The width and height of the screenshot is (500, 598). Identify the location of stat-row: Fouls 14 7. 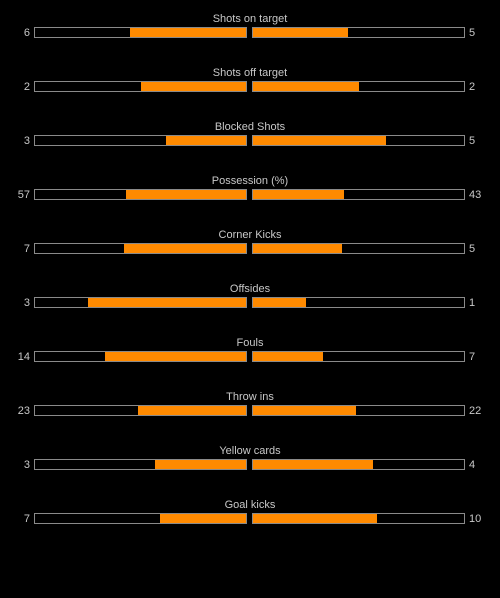
(250, 363).